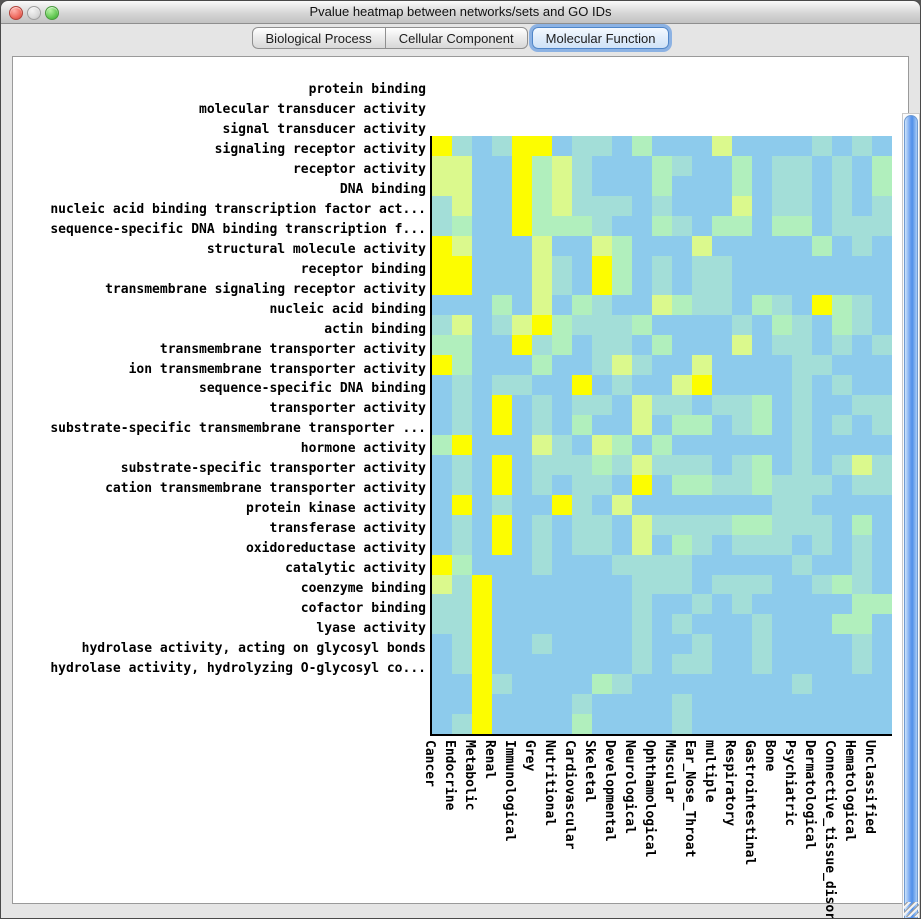  I want to click on column-label: Ophthamological, so click(649, 799).